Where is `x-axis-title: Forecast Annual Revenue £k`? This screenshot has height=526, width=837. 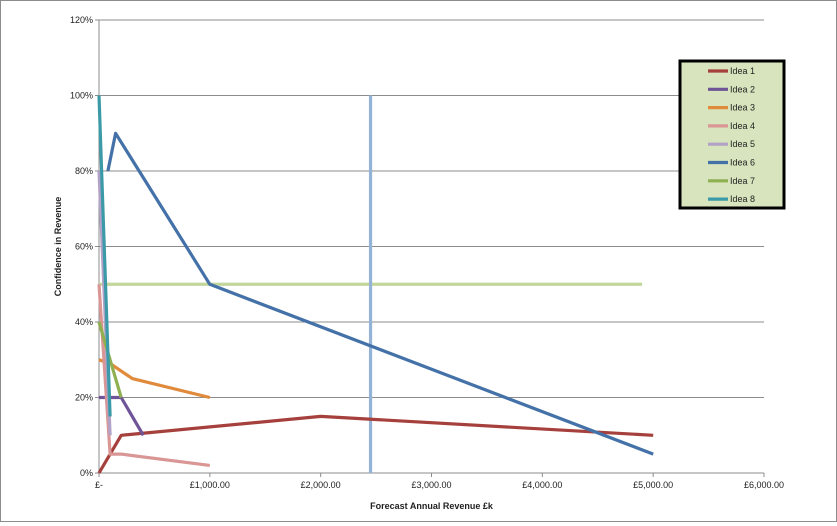
x-axis-title: Forecast Annual Revenue £k is located at coordinates (432, 506).